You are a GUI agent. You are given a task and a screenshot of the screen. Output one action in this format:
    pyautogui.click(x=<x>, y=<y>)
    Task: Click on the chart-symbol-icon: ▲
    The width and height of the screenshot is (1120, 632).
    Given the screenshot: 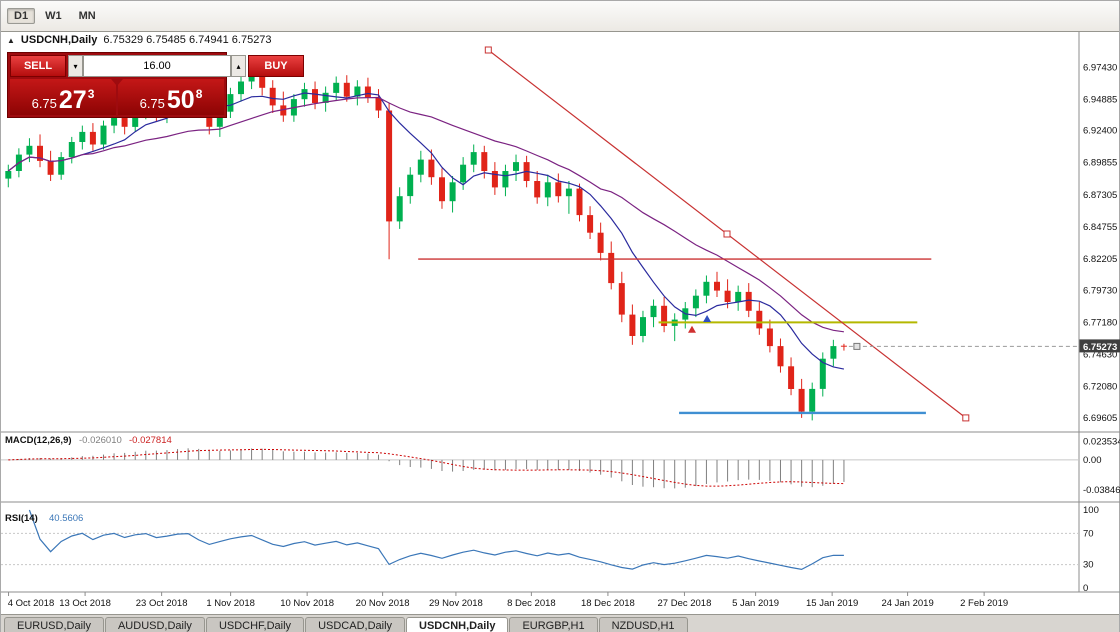 What is the action you would take?
    pyautogui.click(x=11, y=40)
    